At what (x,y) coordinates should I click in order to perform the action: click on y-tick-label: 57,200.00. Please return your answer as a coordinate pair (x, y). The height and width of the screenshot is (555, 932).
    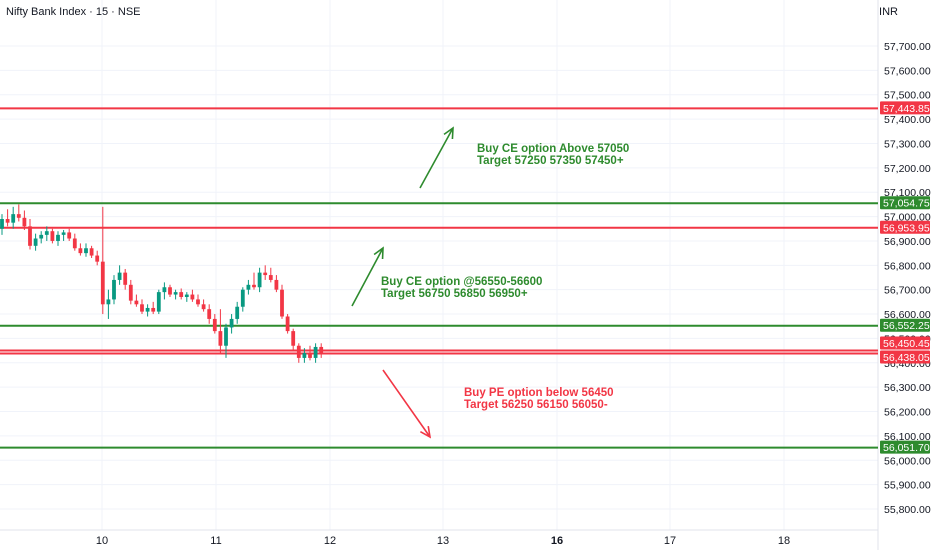
    Looking at the image, I should click on (907, 169).